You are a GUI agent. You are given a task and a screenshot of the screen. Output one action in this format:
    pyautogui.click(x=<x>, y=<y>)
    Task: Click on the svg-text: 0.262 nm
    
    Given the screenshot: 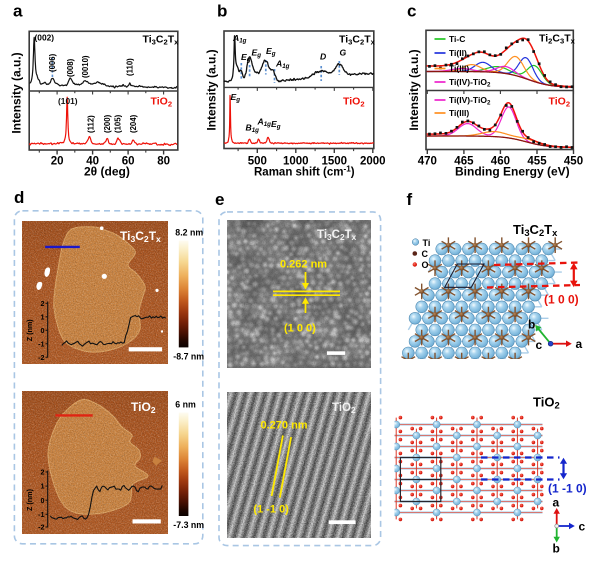 What is the action you would take?
    pyautogui.click(x=303, y=265)
    